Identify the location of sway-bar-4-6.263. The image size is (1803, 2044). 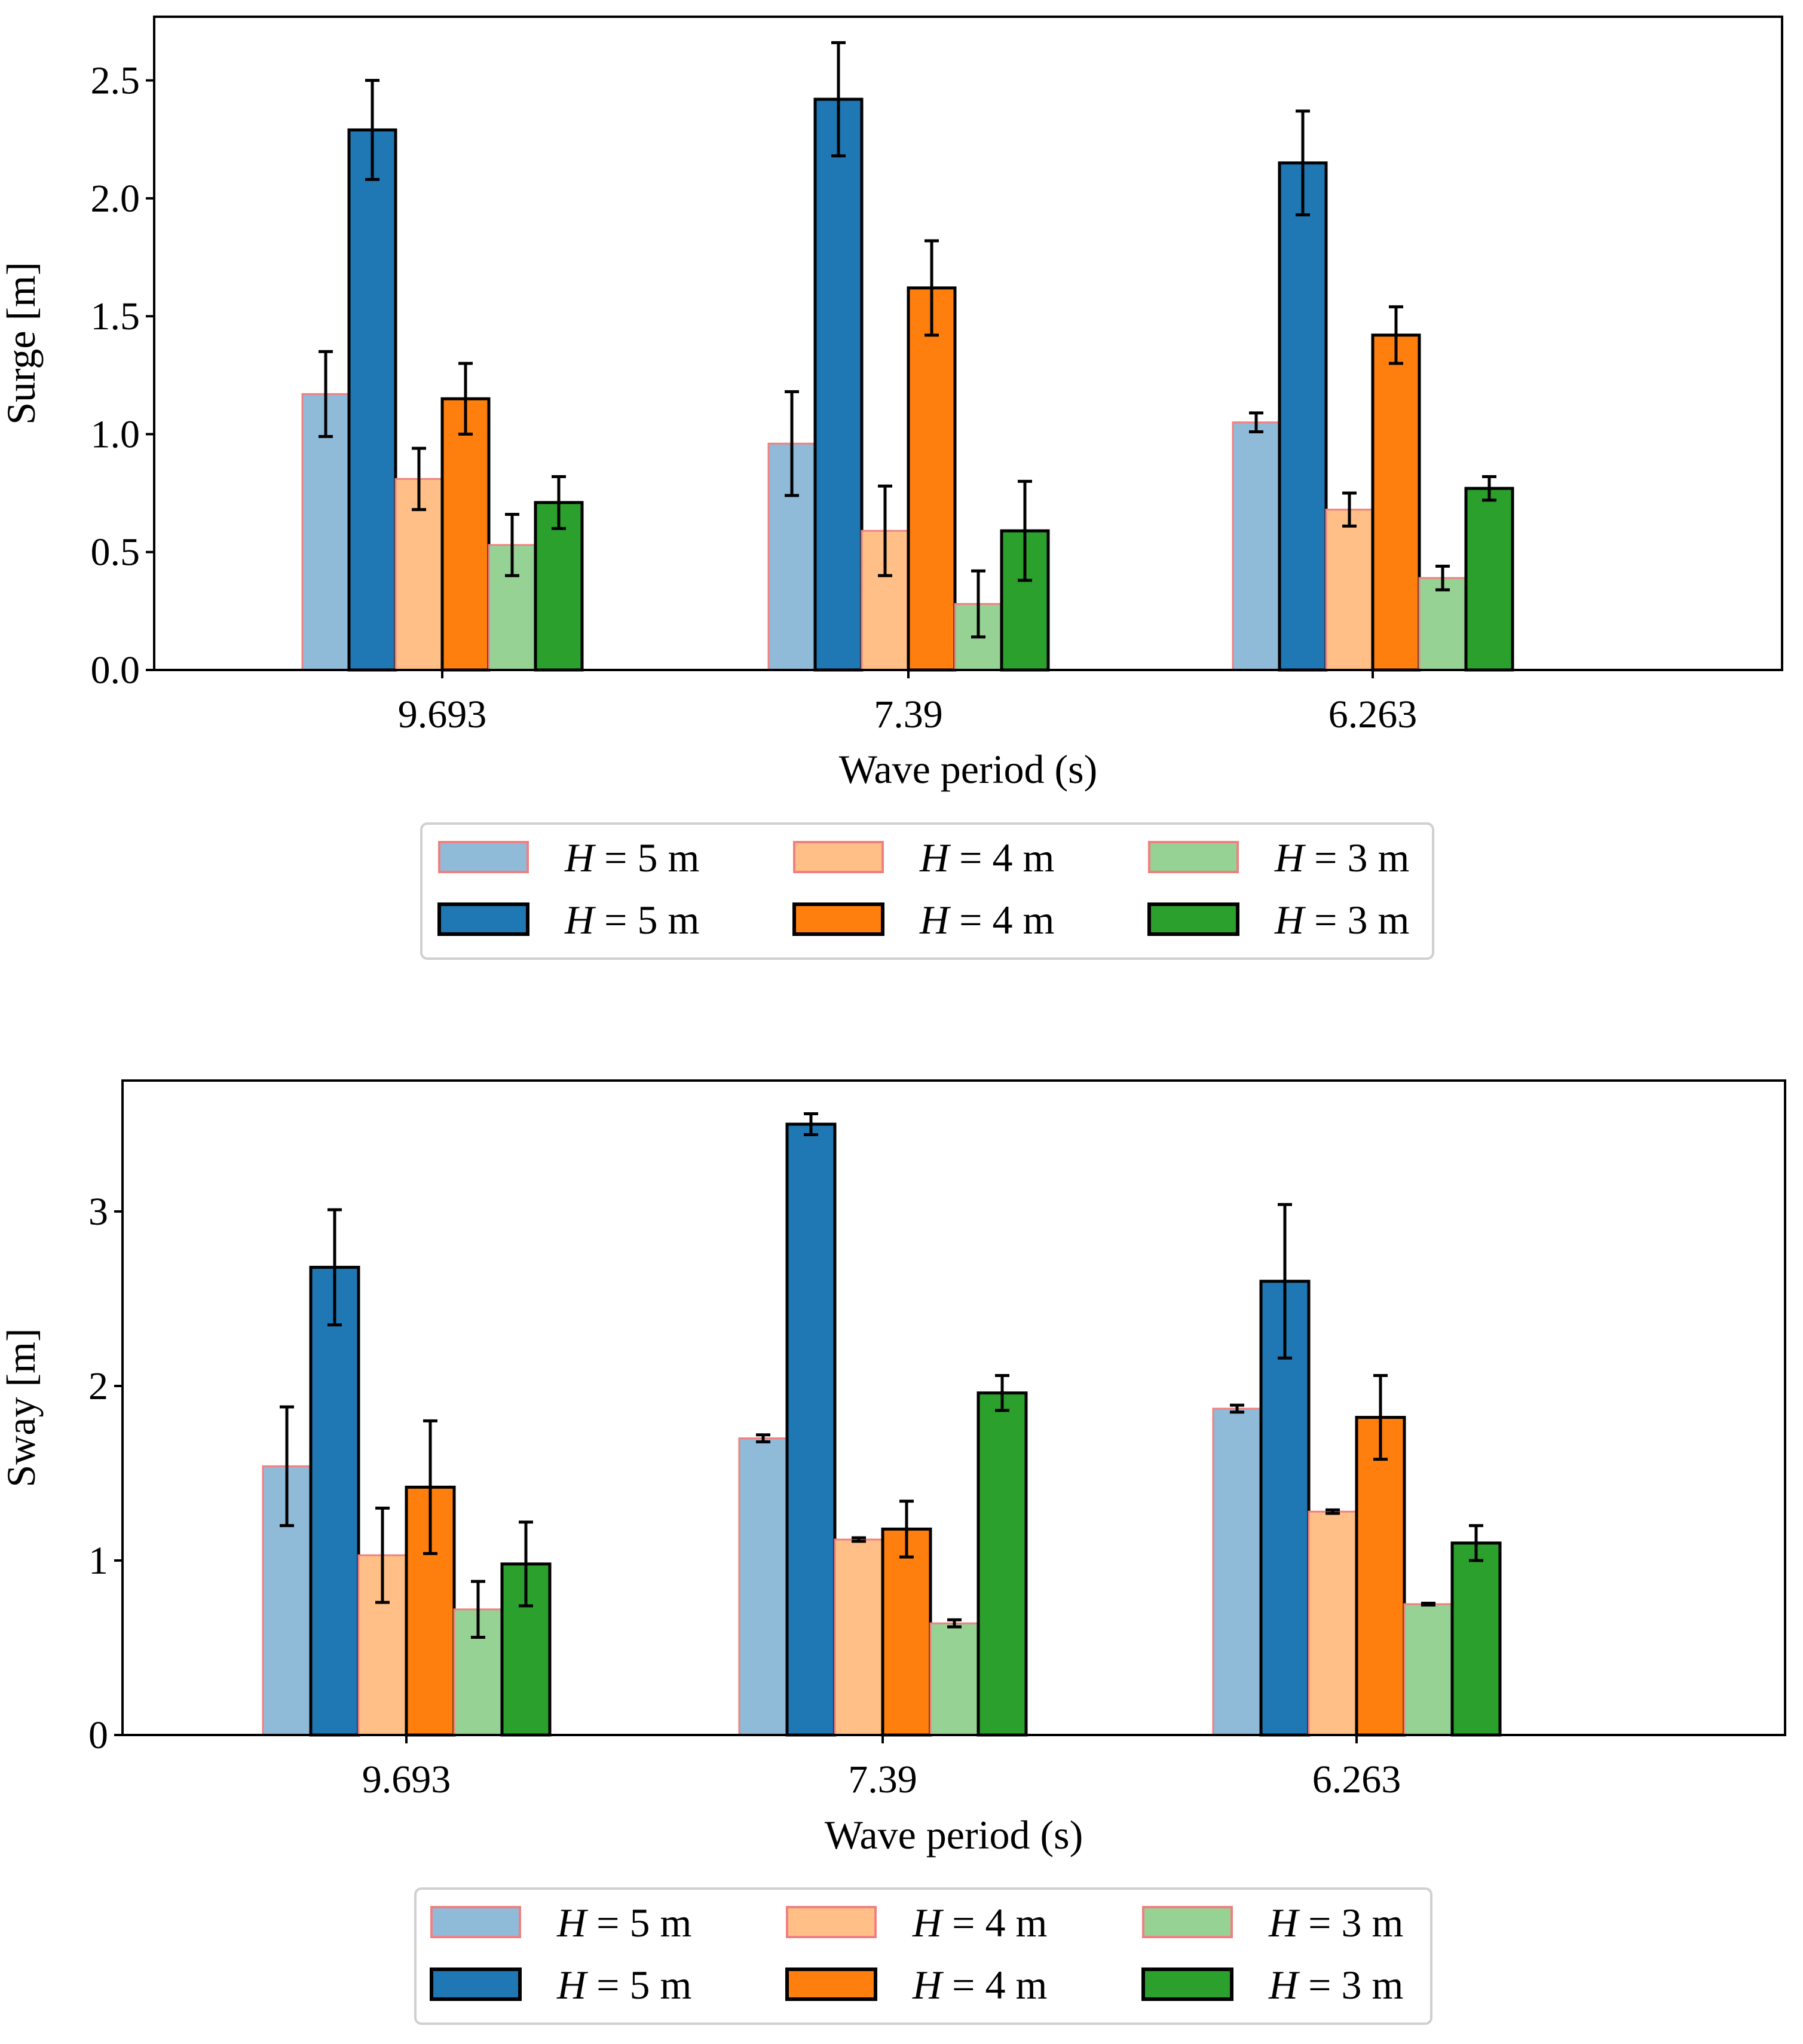
(1380, 1576).